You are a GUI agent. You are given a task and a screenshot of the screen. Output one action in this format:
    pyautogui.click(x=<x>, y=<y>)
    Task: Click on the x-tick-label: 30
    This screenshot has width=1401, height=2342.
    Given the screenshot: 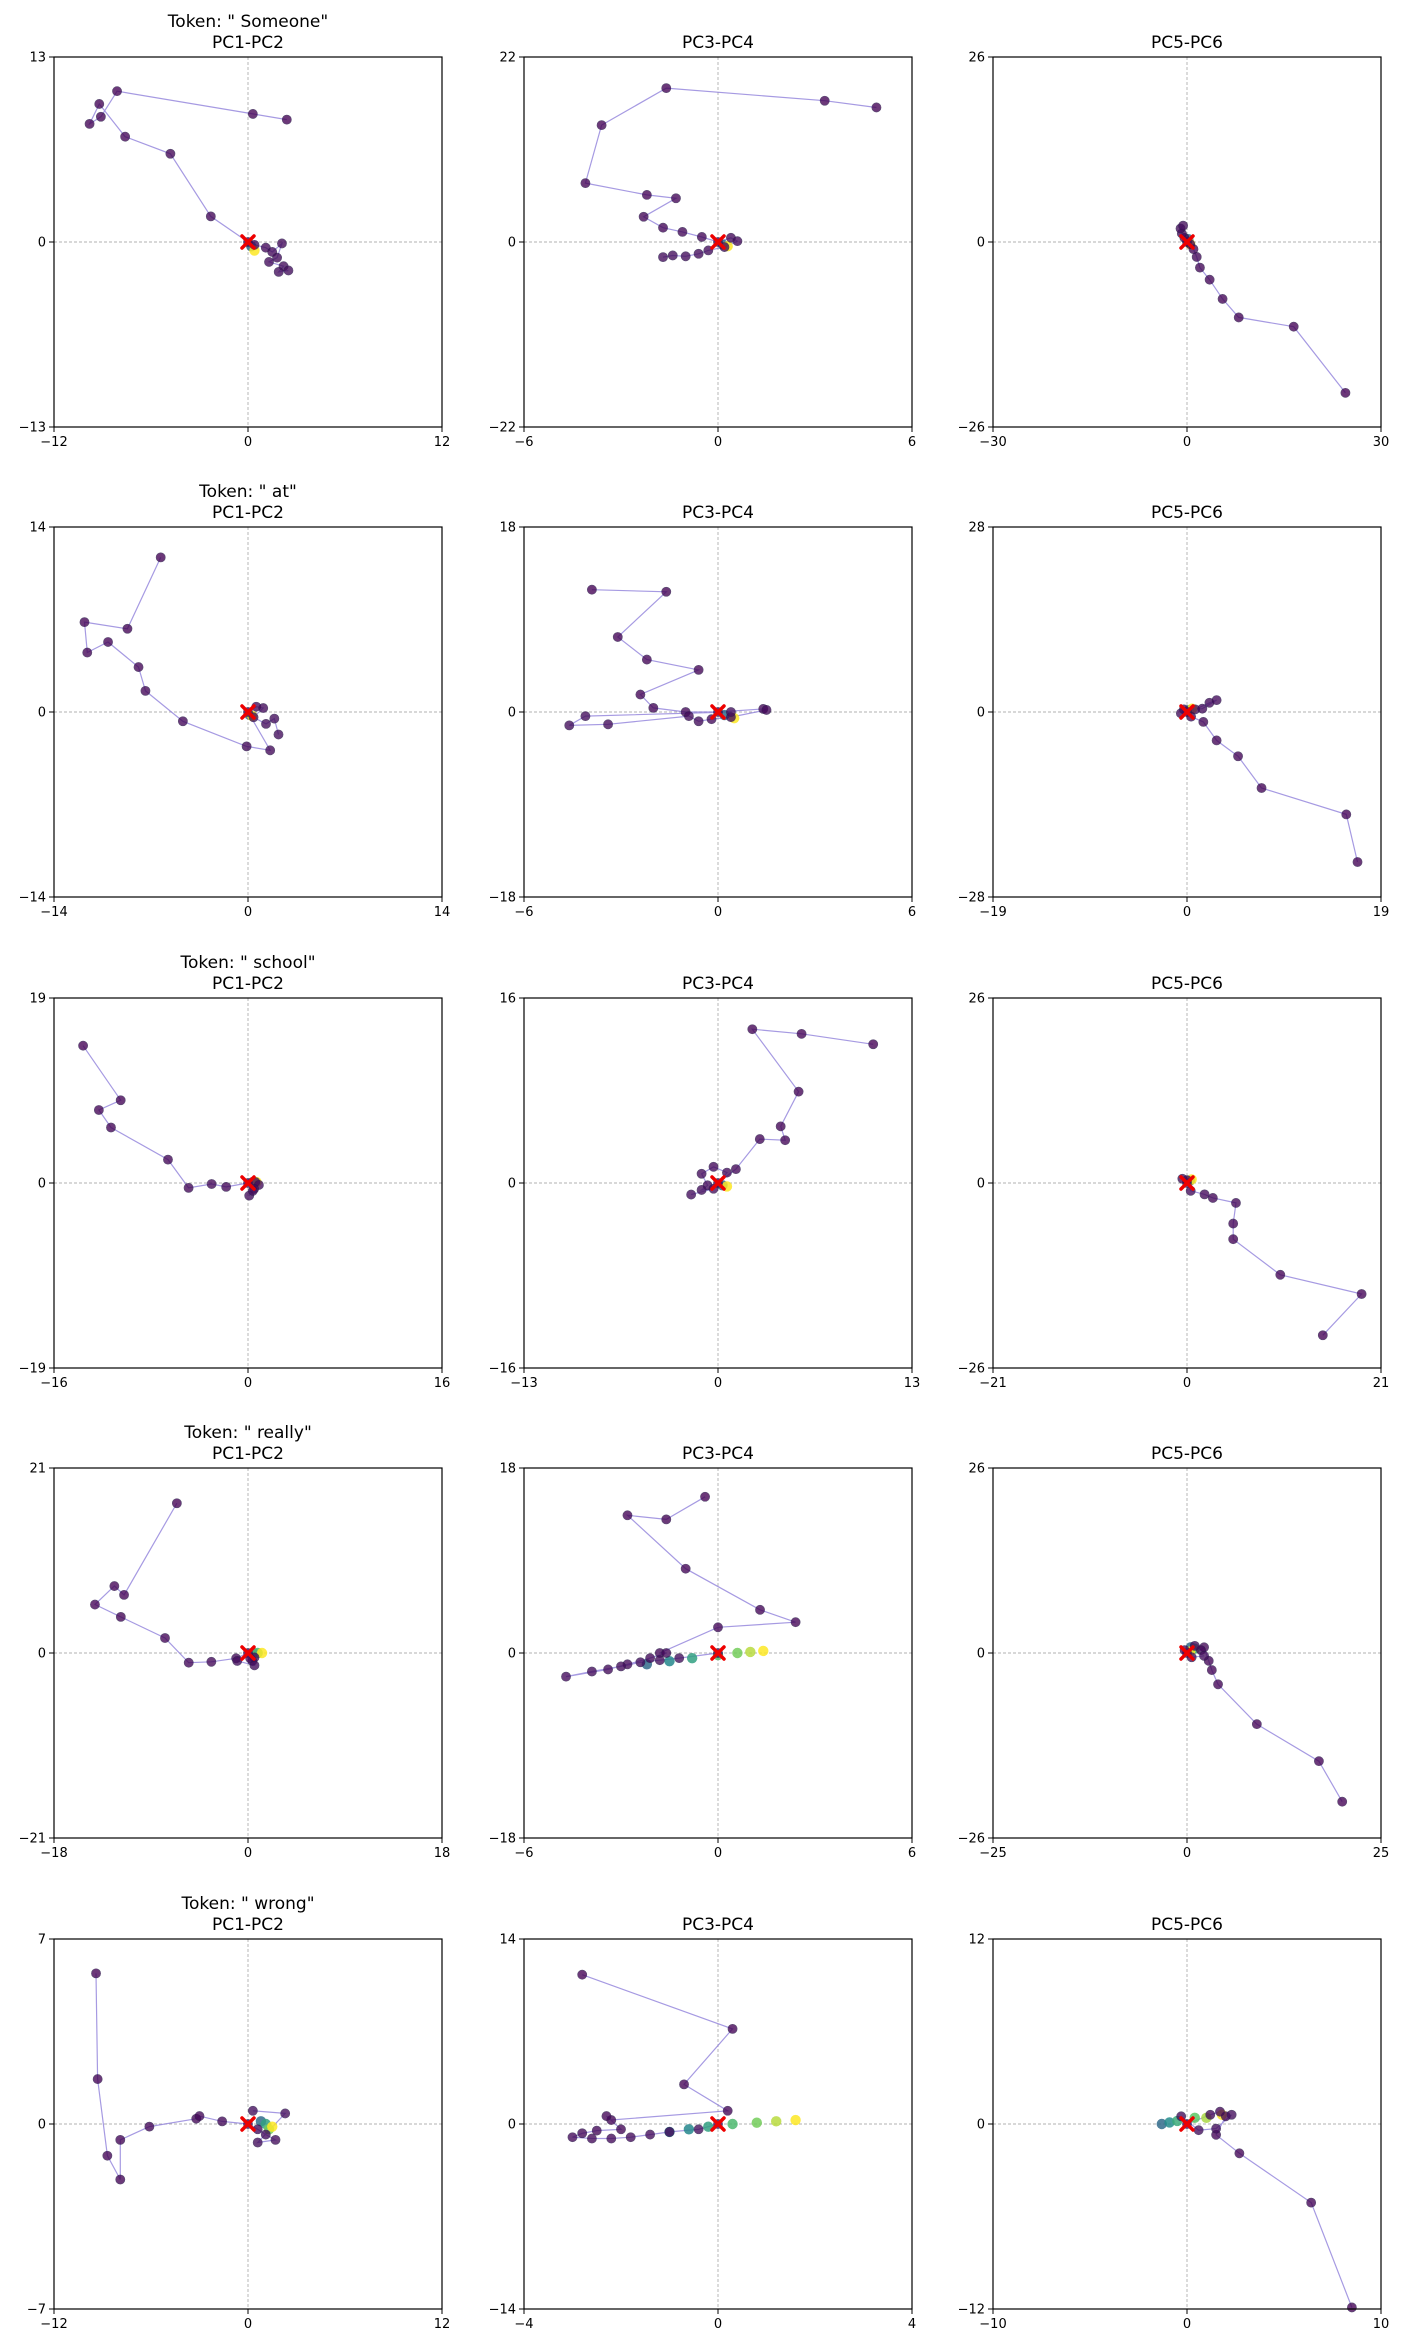 What is the action you would take?
    pyautogui.click(x=1381, y=442)
    